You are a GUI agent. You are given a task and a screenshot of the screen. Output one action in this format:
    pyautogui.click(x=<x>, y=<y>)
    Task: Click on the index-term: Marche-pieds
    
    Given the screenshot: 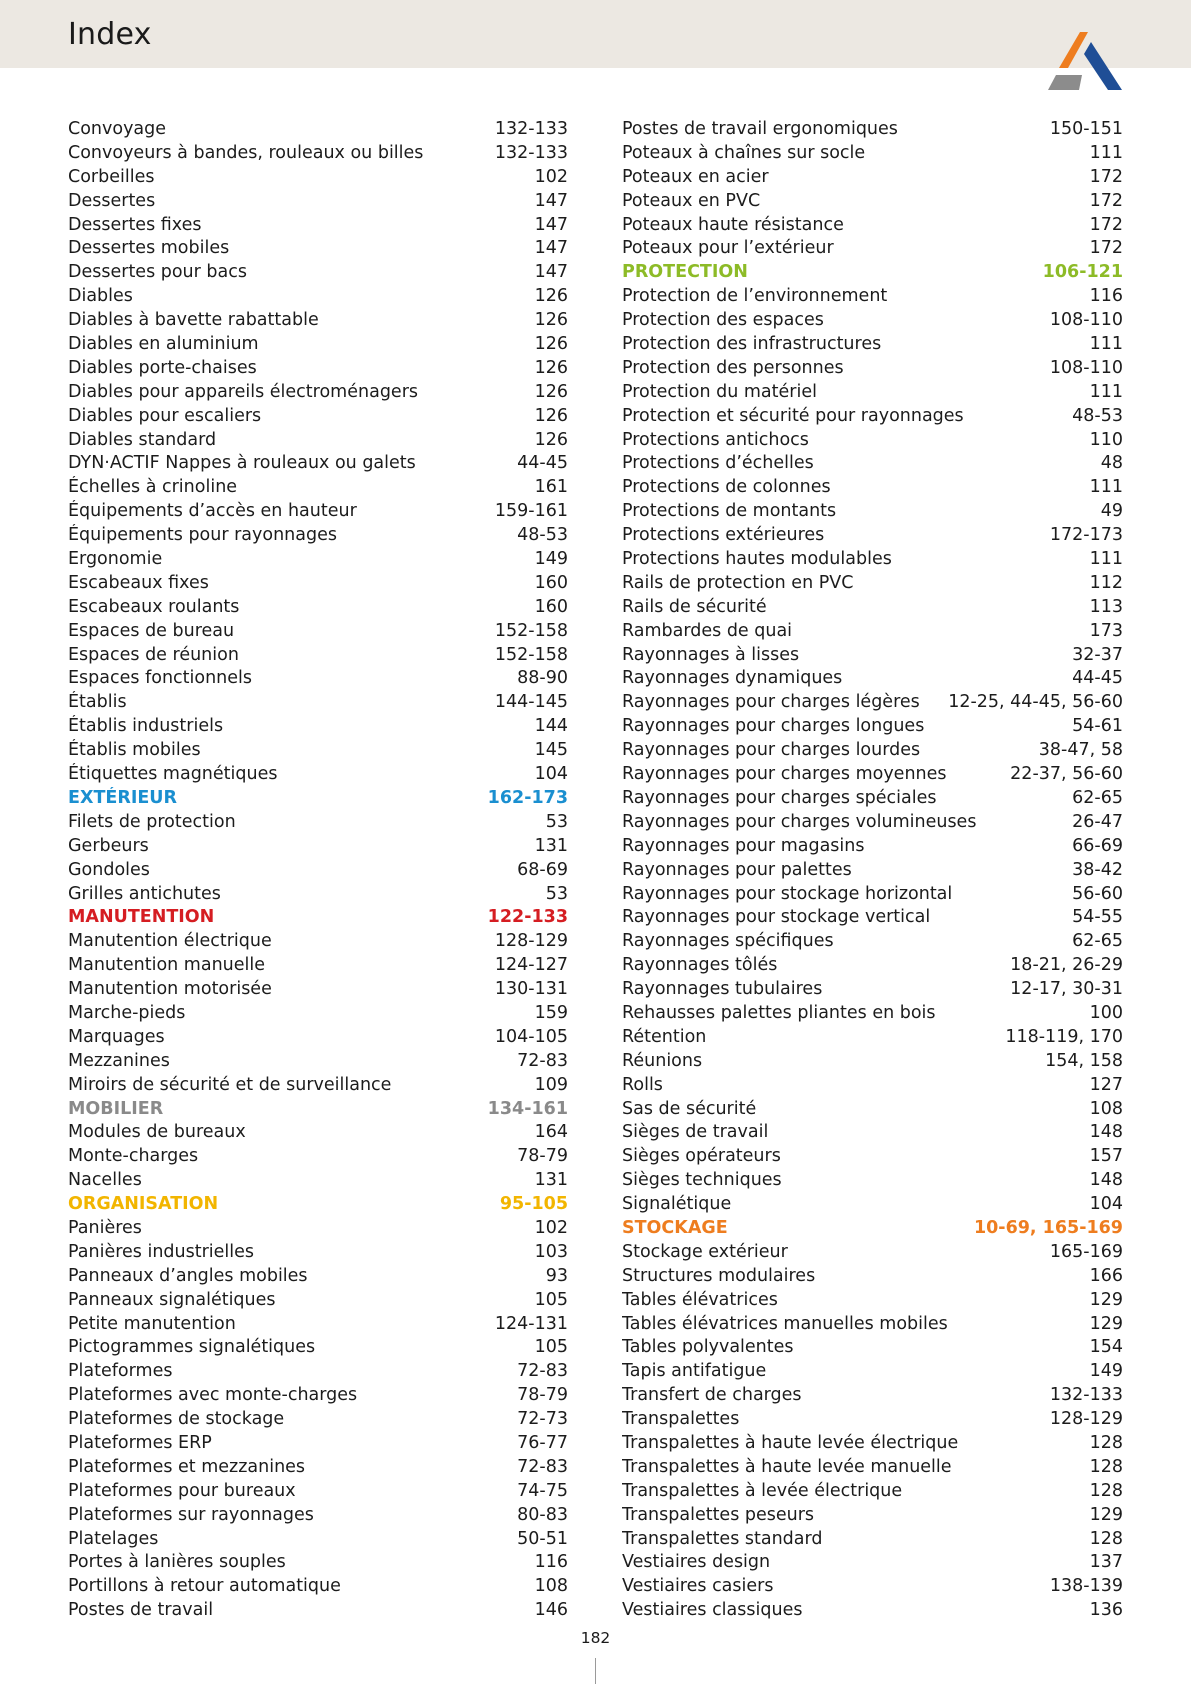 What is the action you would take?
    pyautogui.click(x=127, y=1012)
    